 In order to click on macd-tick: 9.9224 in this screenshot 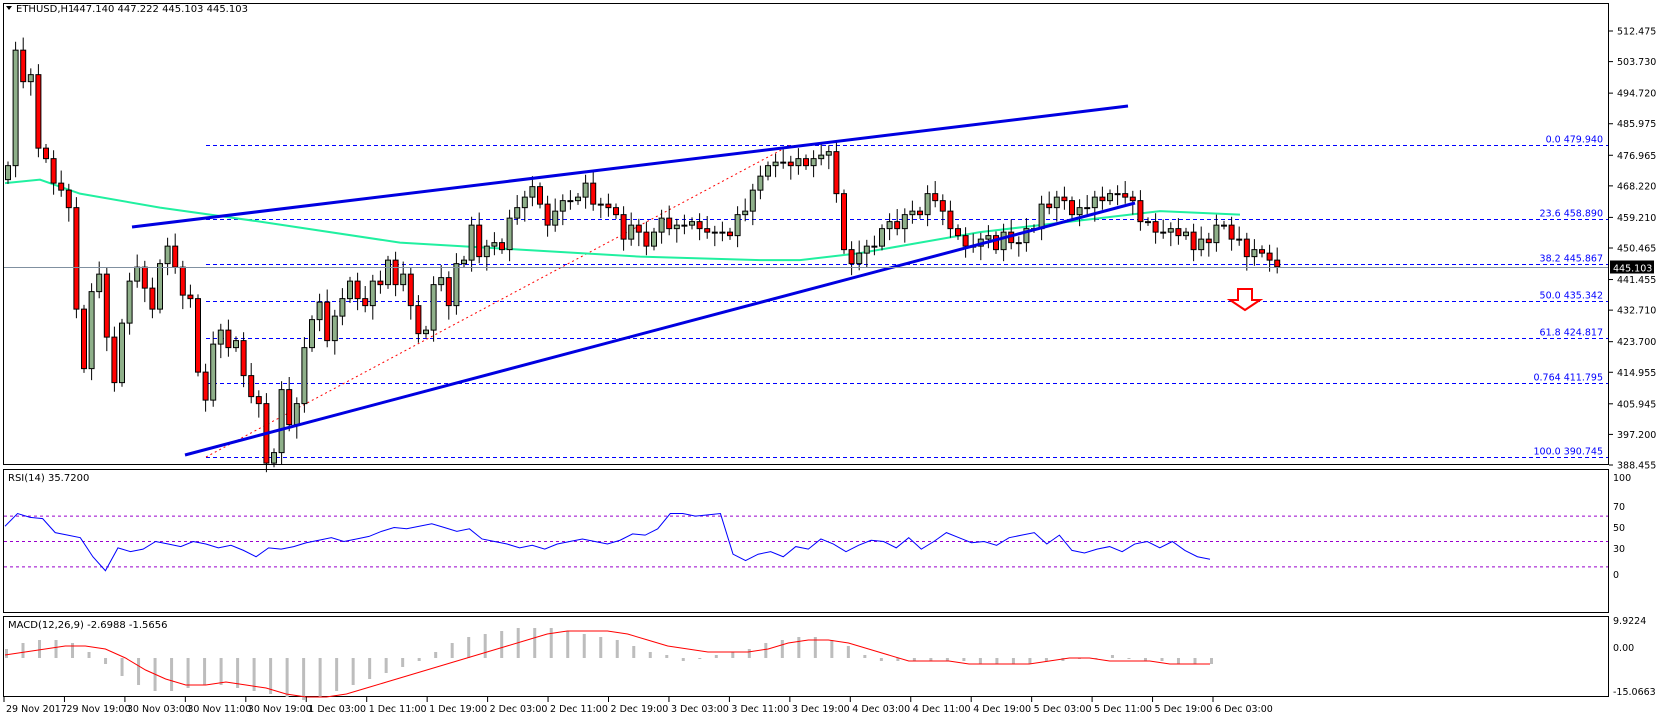, I will do `click(1629, 621)`.